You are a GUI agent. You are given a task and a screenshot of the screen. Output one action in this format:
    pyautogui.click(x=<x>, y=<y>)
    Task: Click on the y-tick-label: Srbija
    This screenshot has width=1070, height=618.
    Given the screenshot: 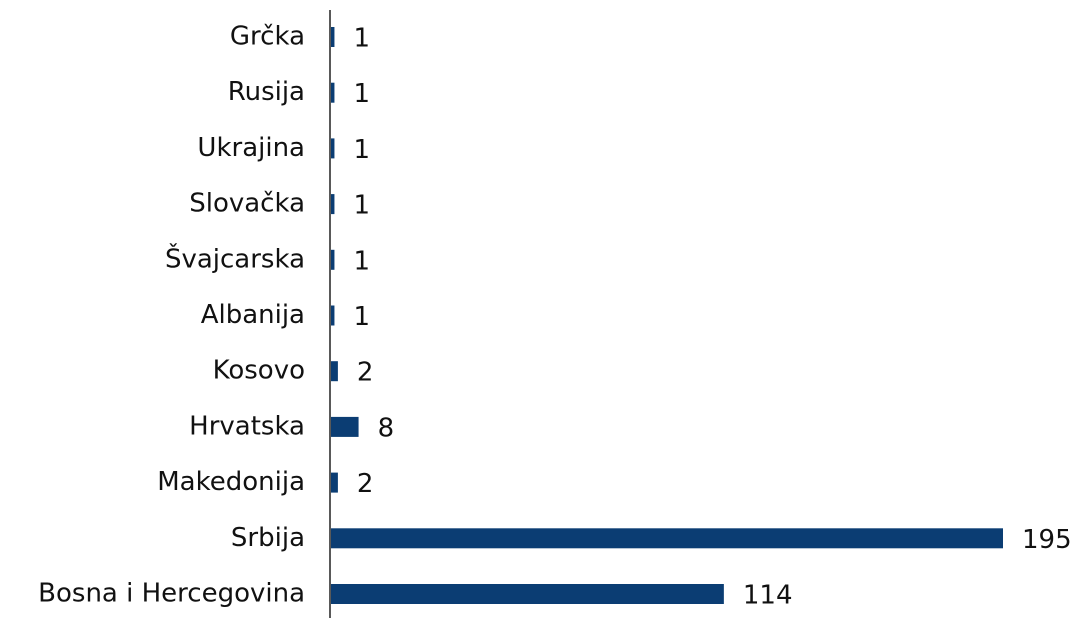 What is the action you would take?
    pyautogui.click(x=268, y=538)
    